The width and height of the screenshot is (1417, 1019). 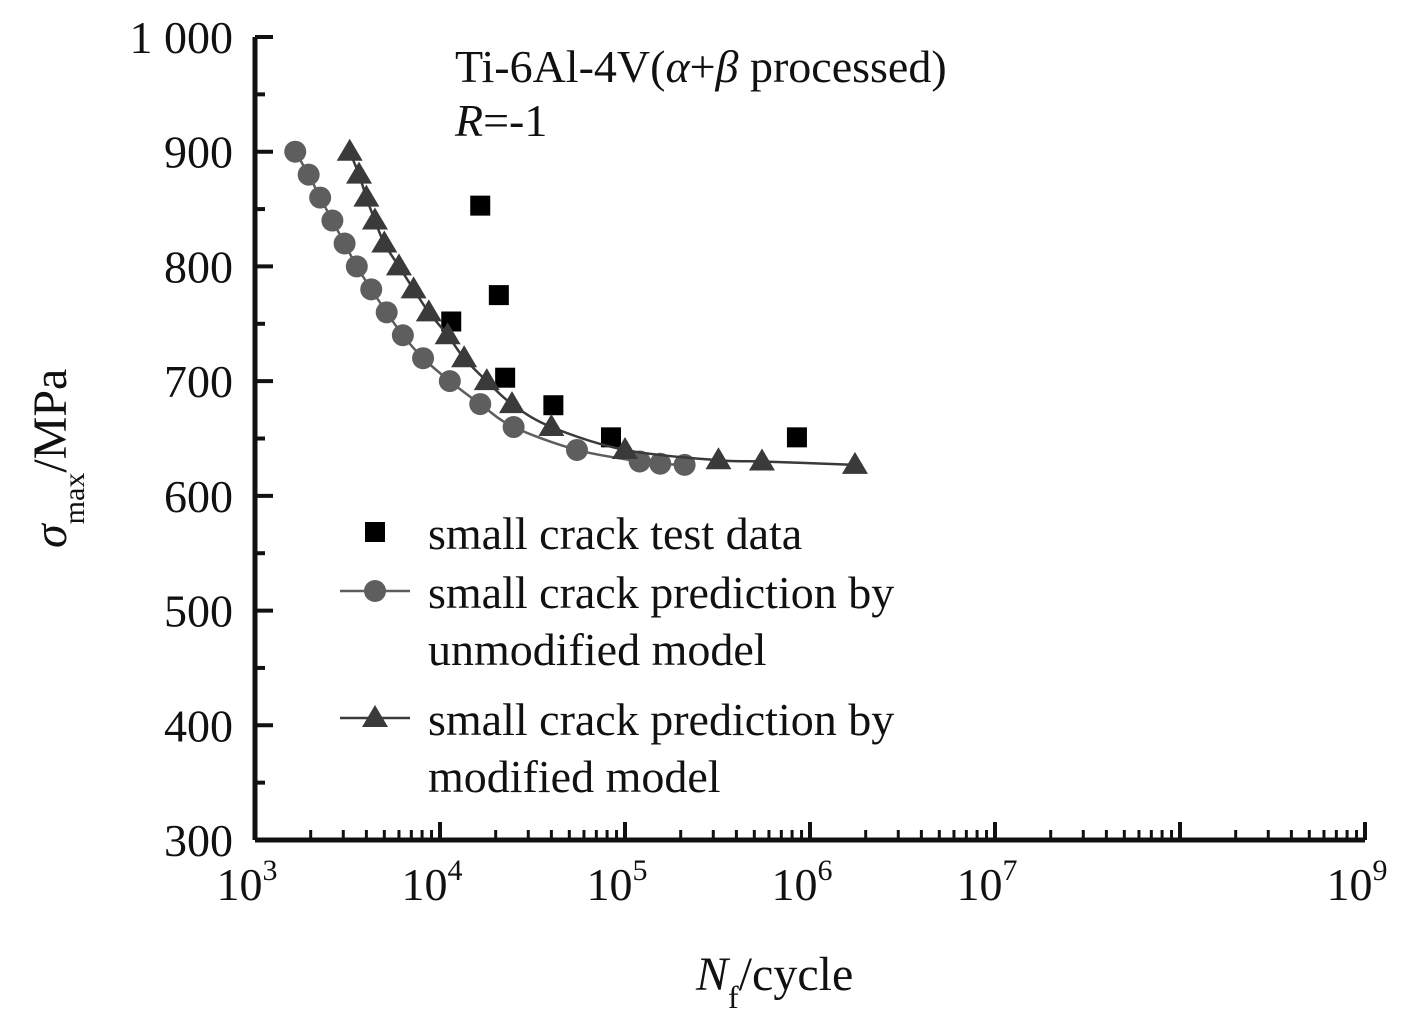 I want to click on x-tick-label: 10⁹, so click(x=1357, y=882).